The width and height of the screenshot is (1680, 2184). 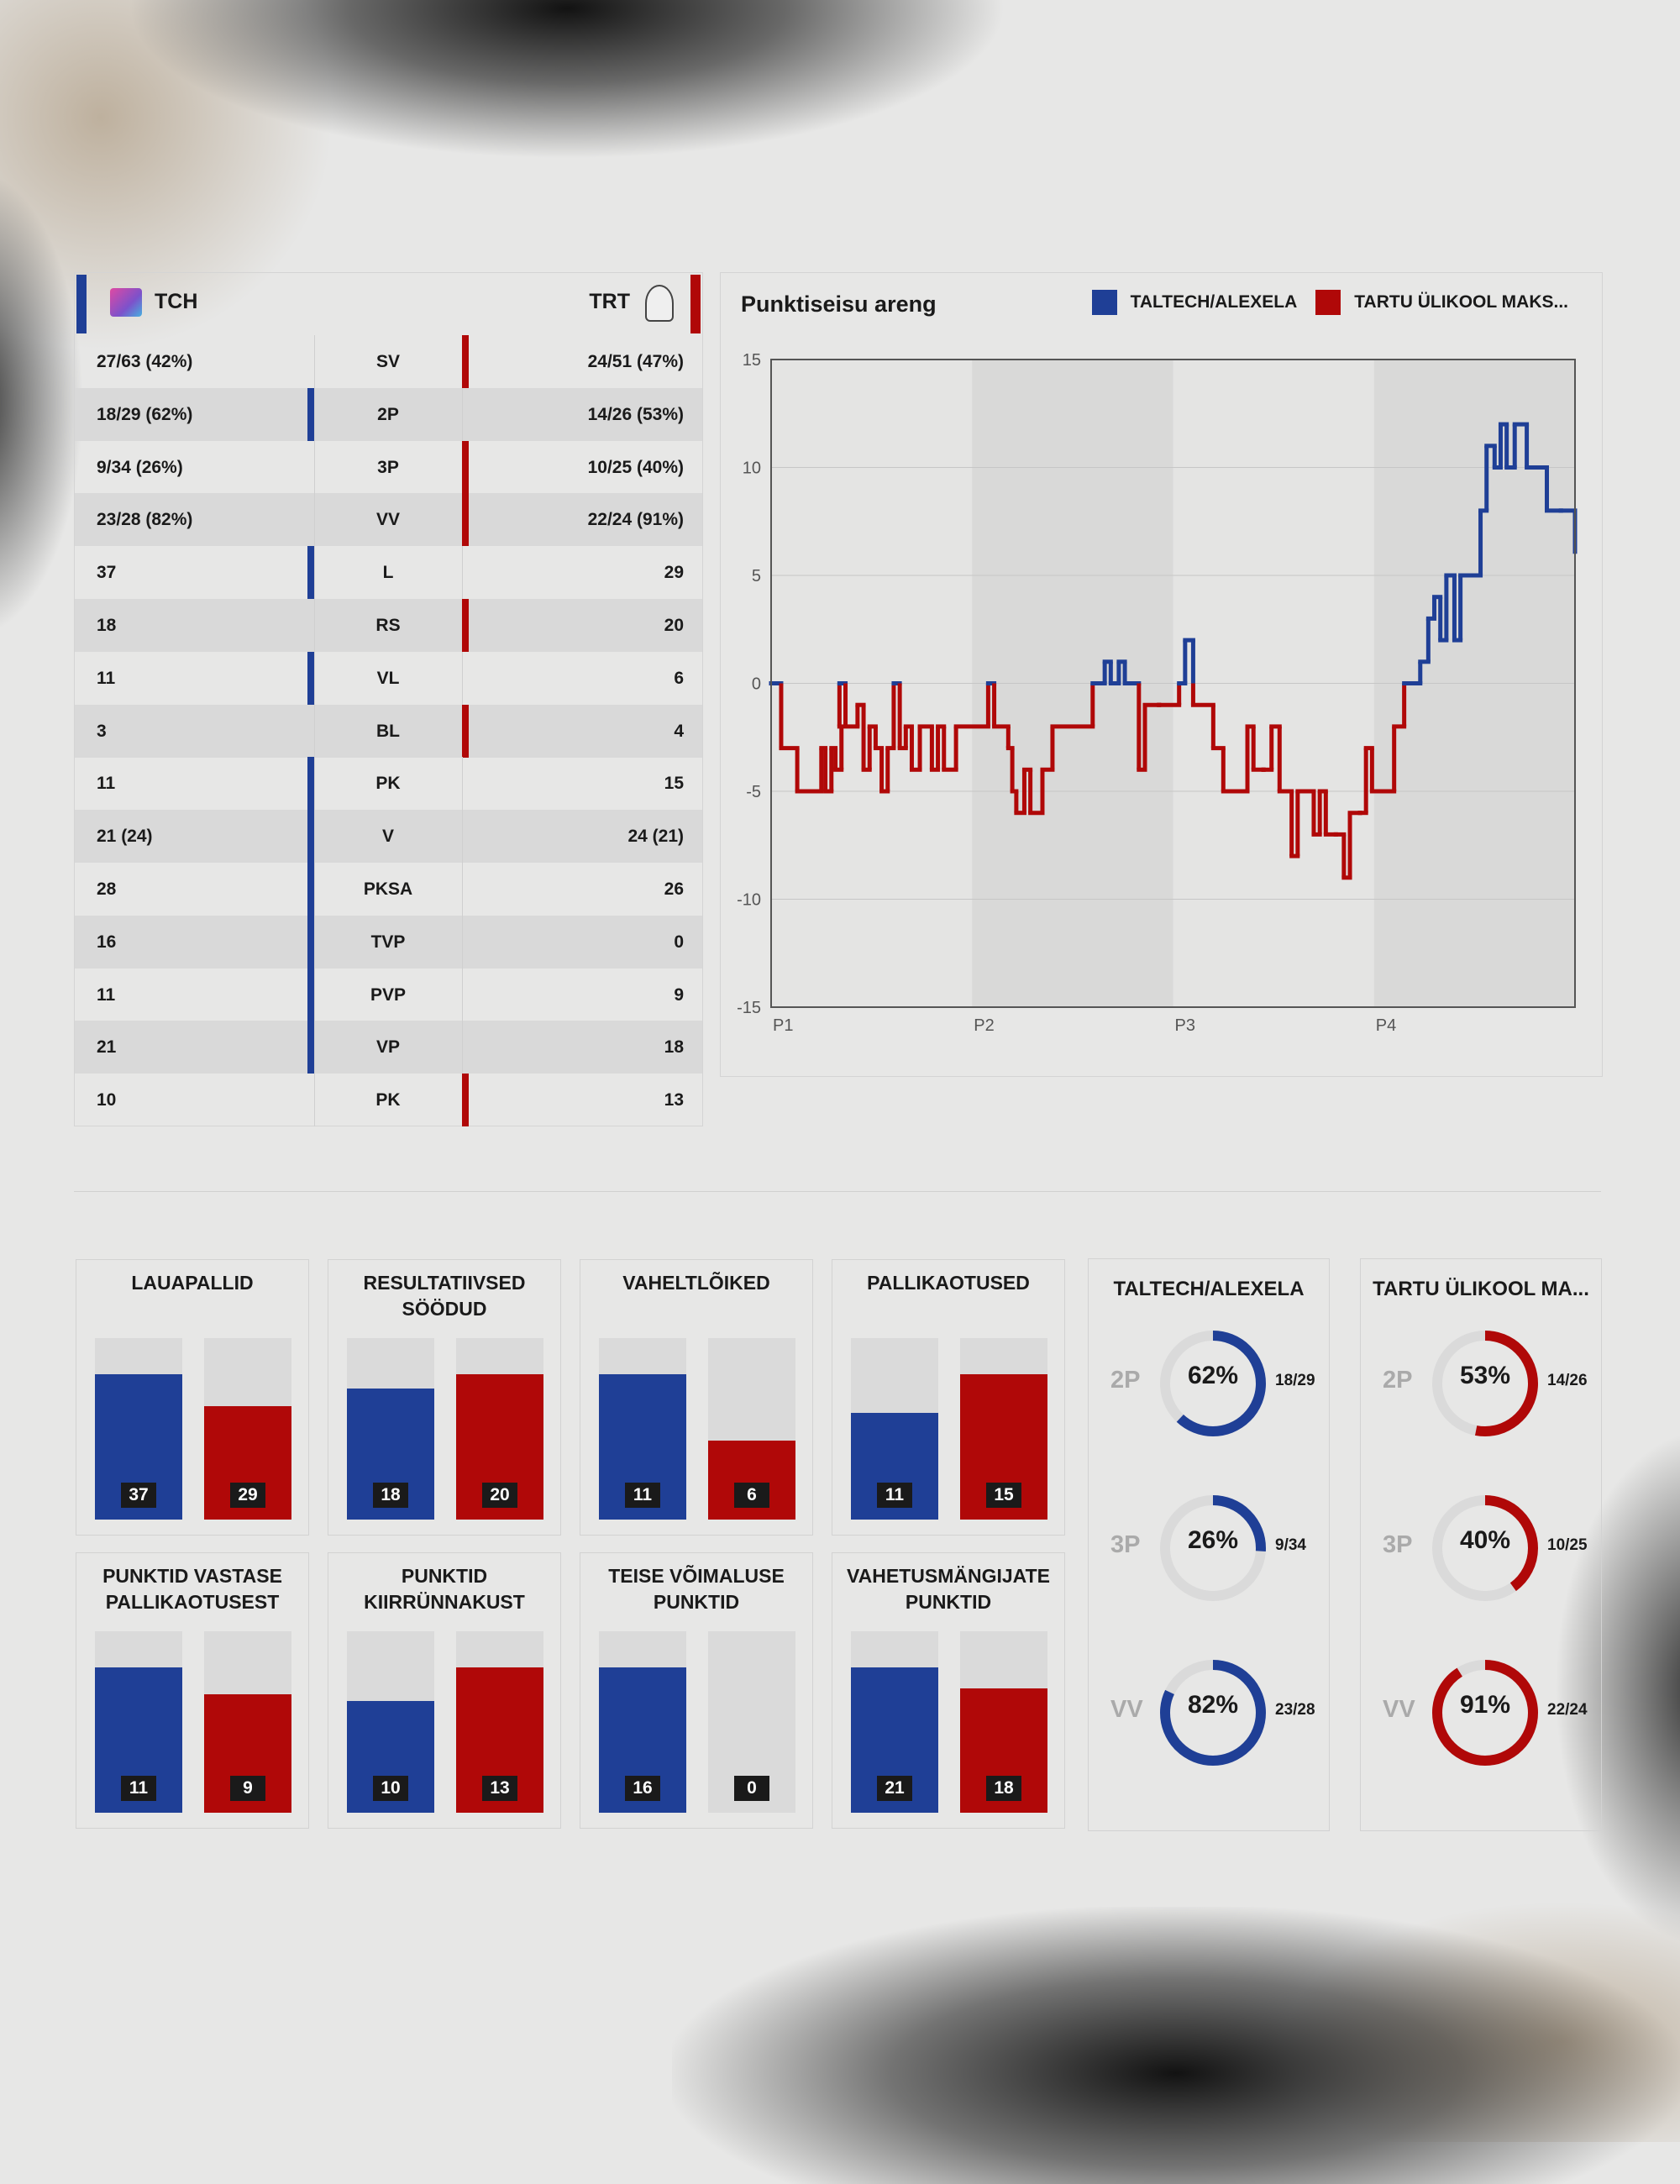 I want to click on stat-label: 2P, so click(x=388, y=414).